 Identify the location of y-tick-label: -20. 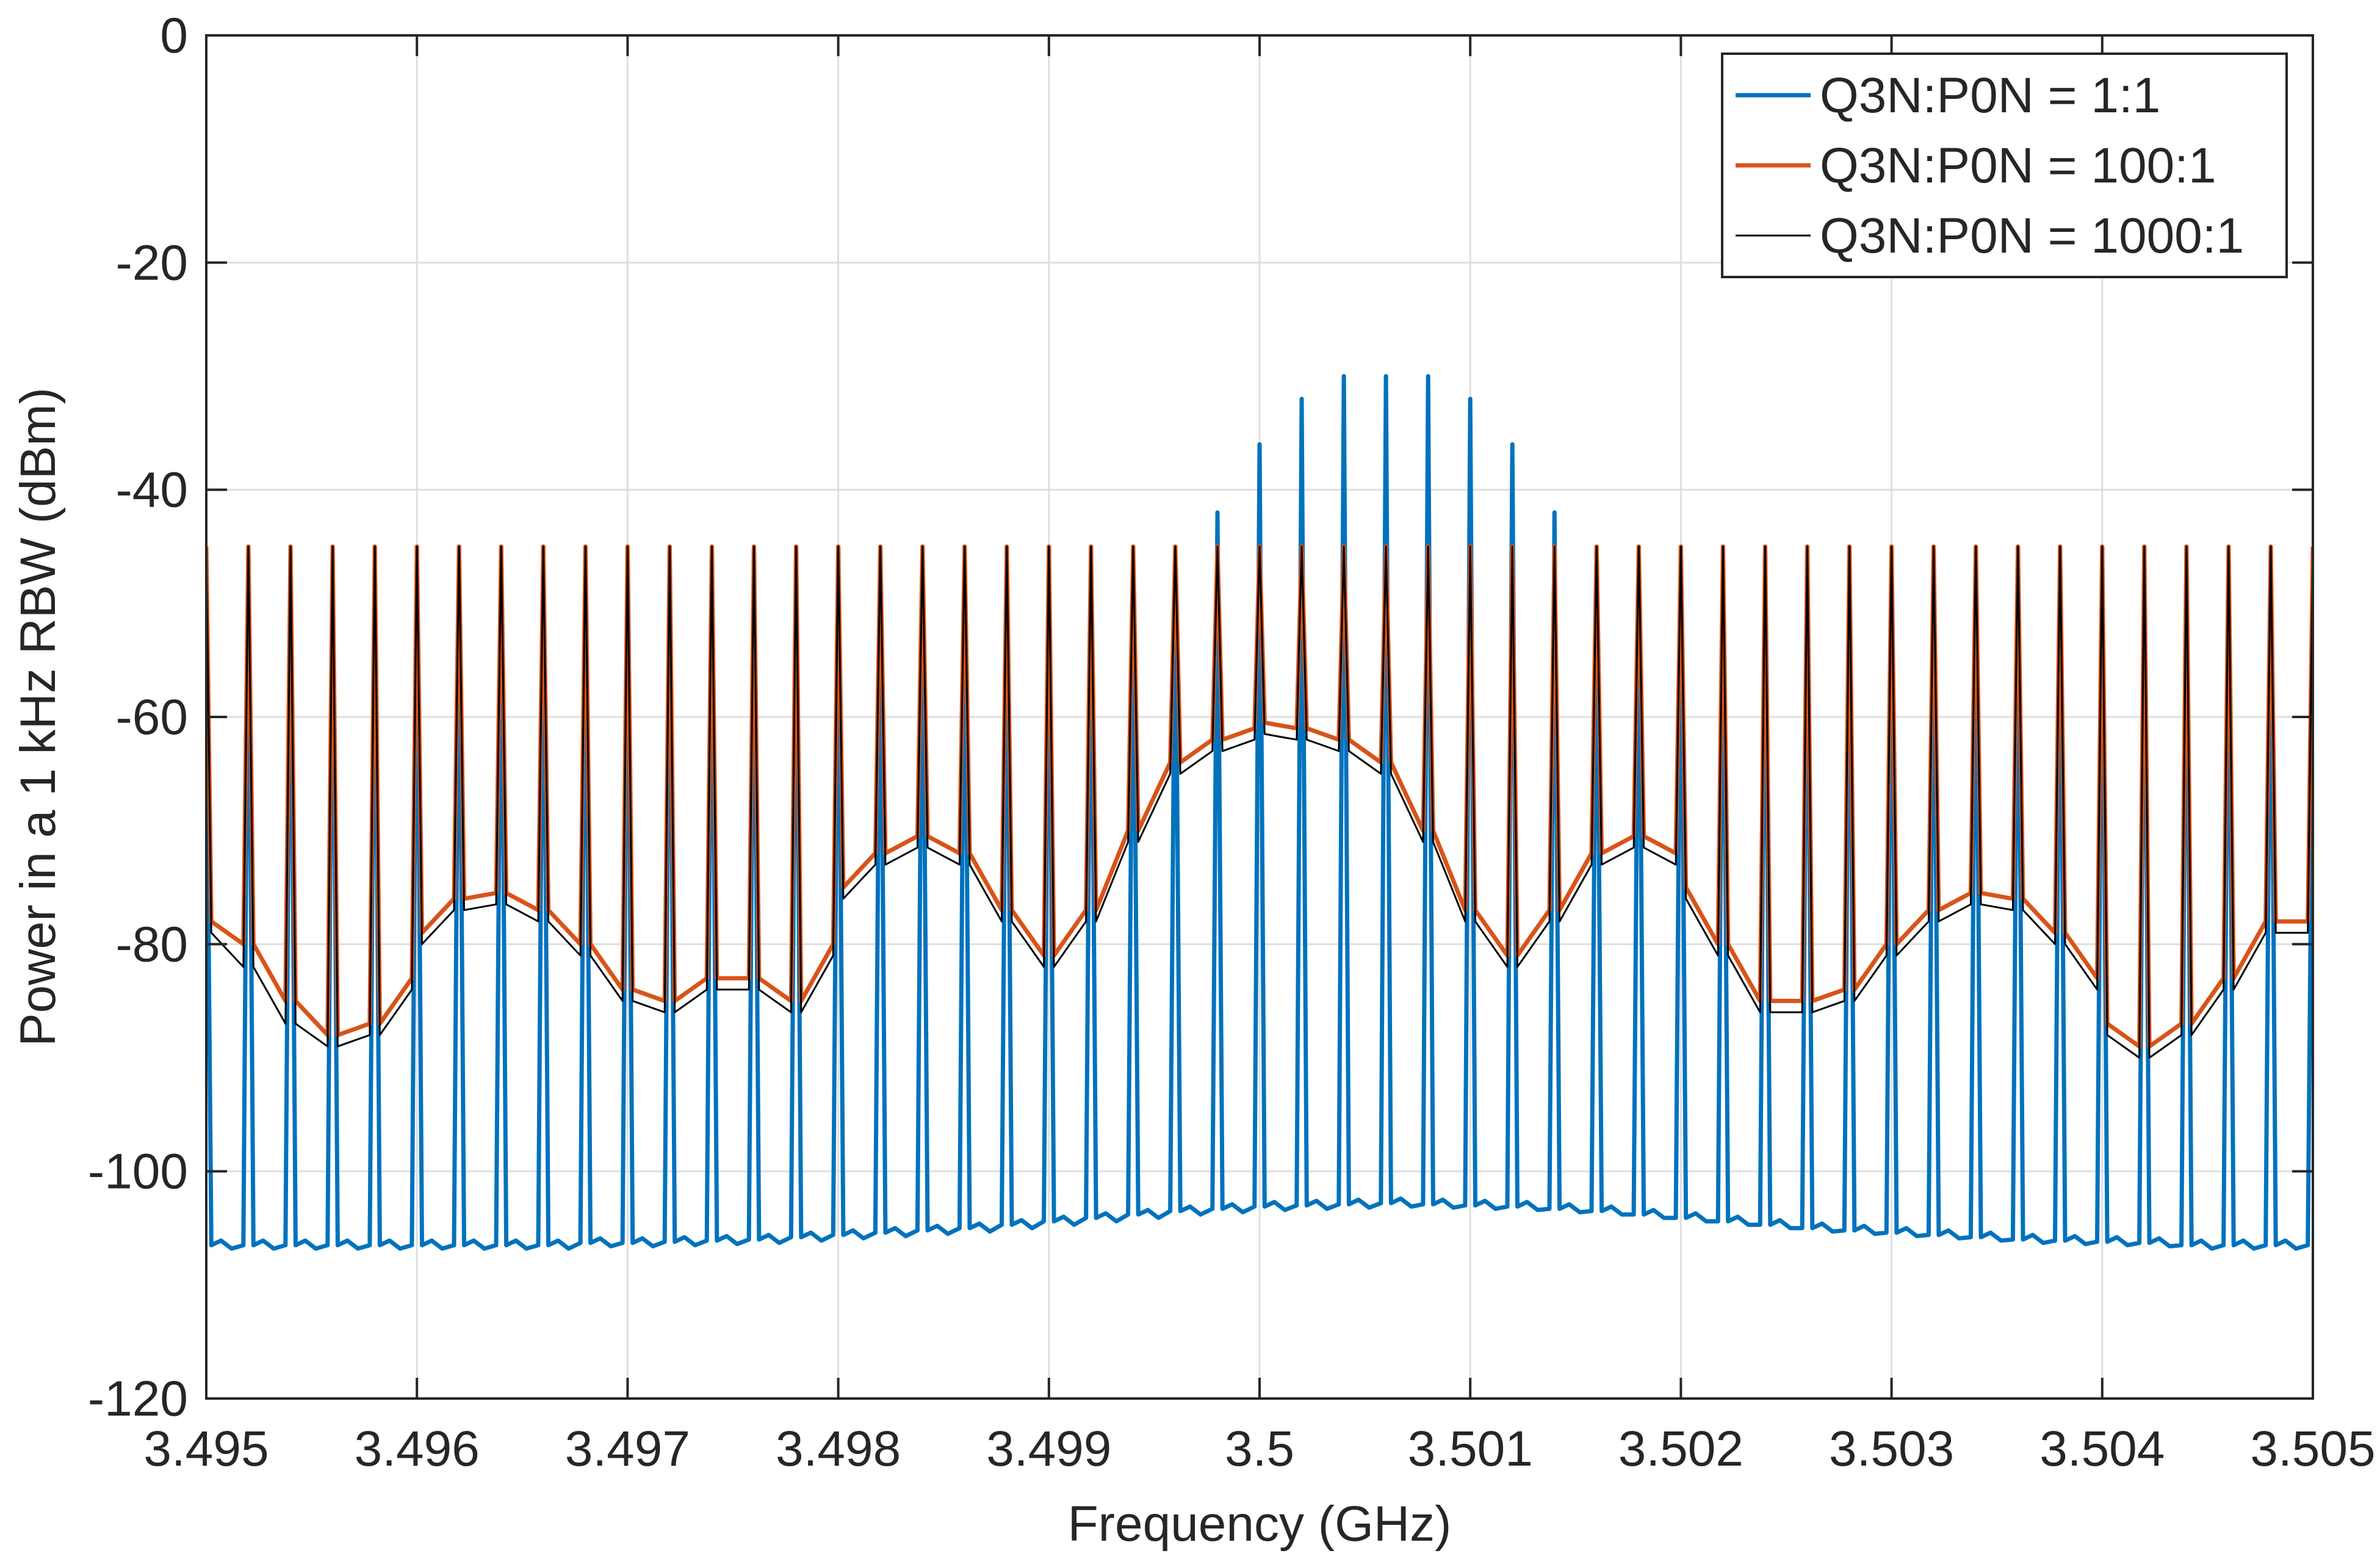
(151, 262).